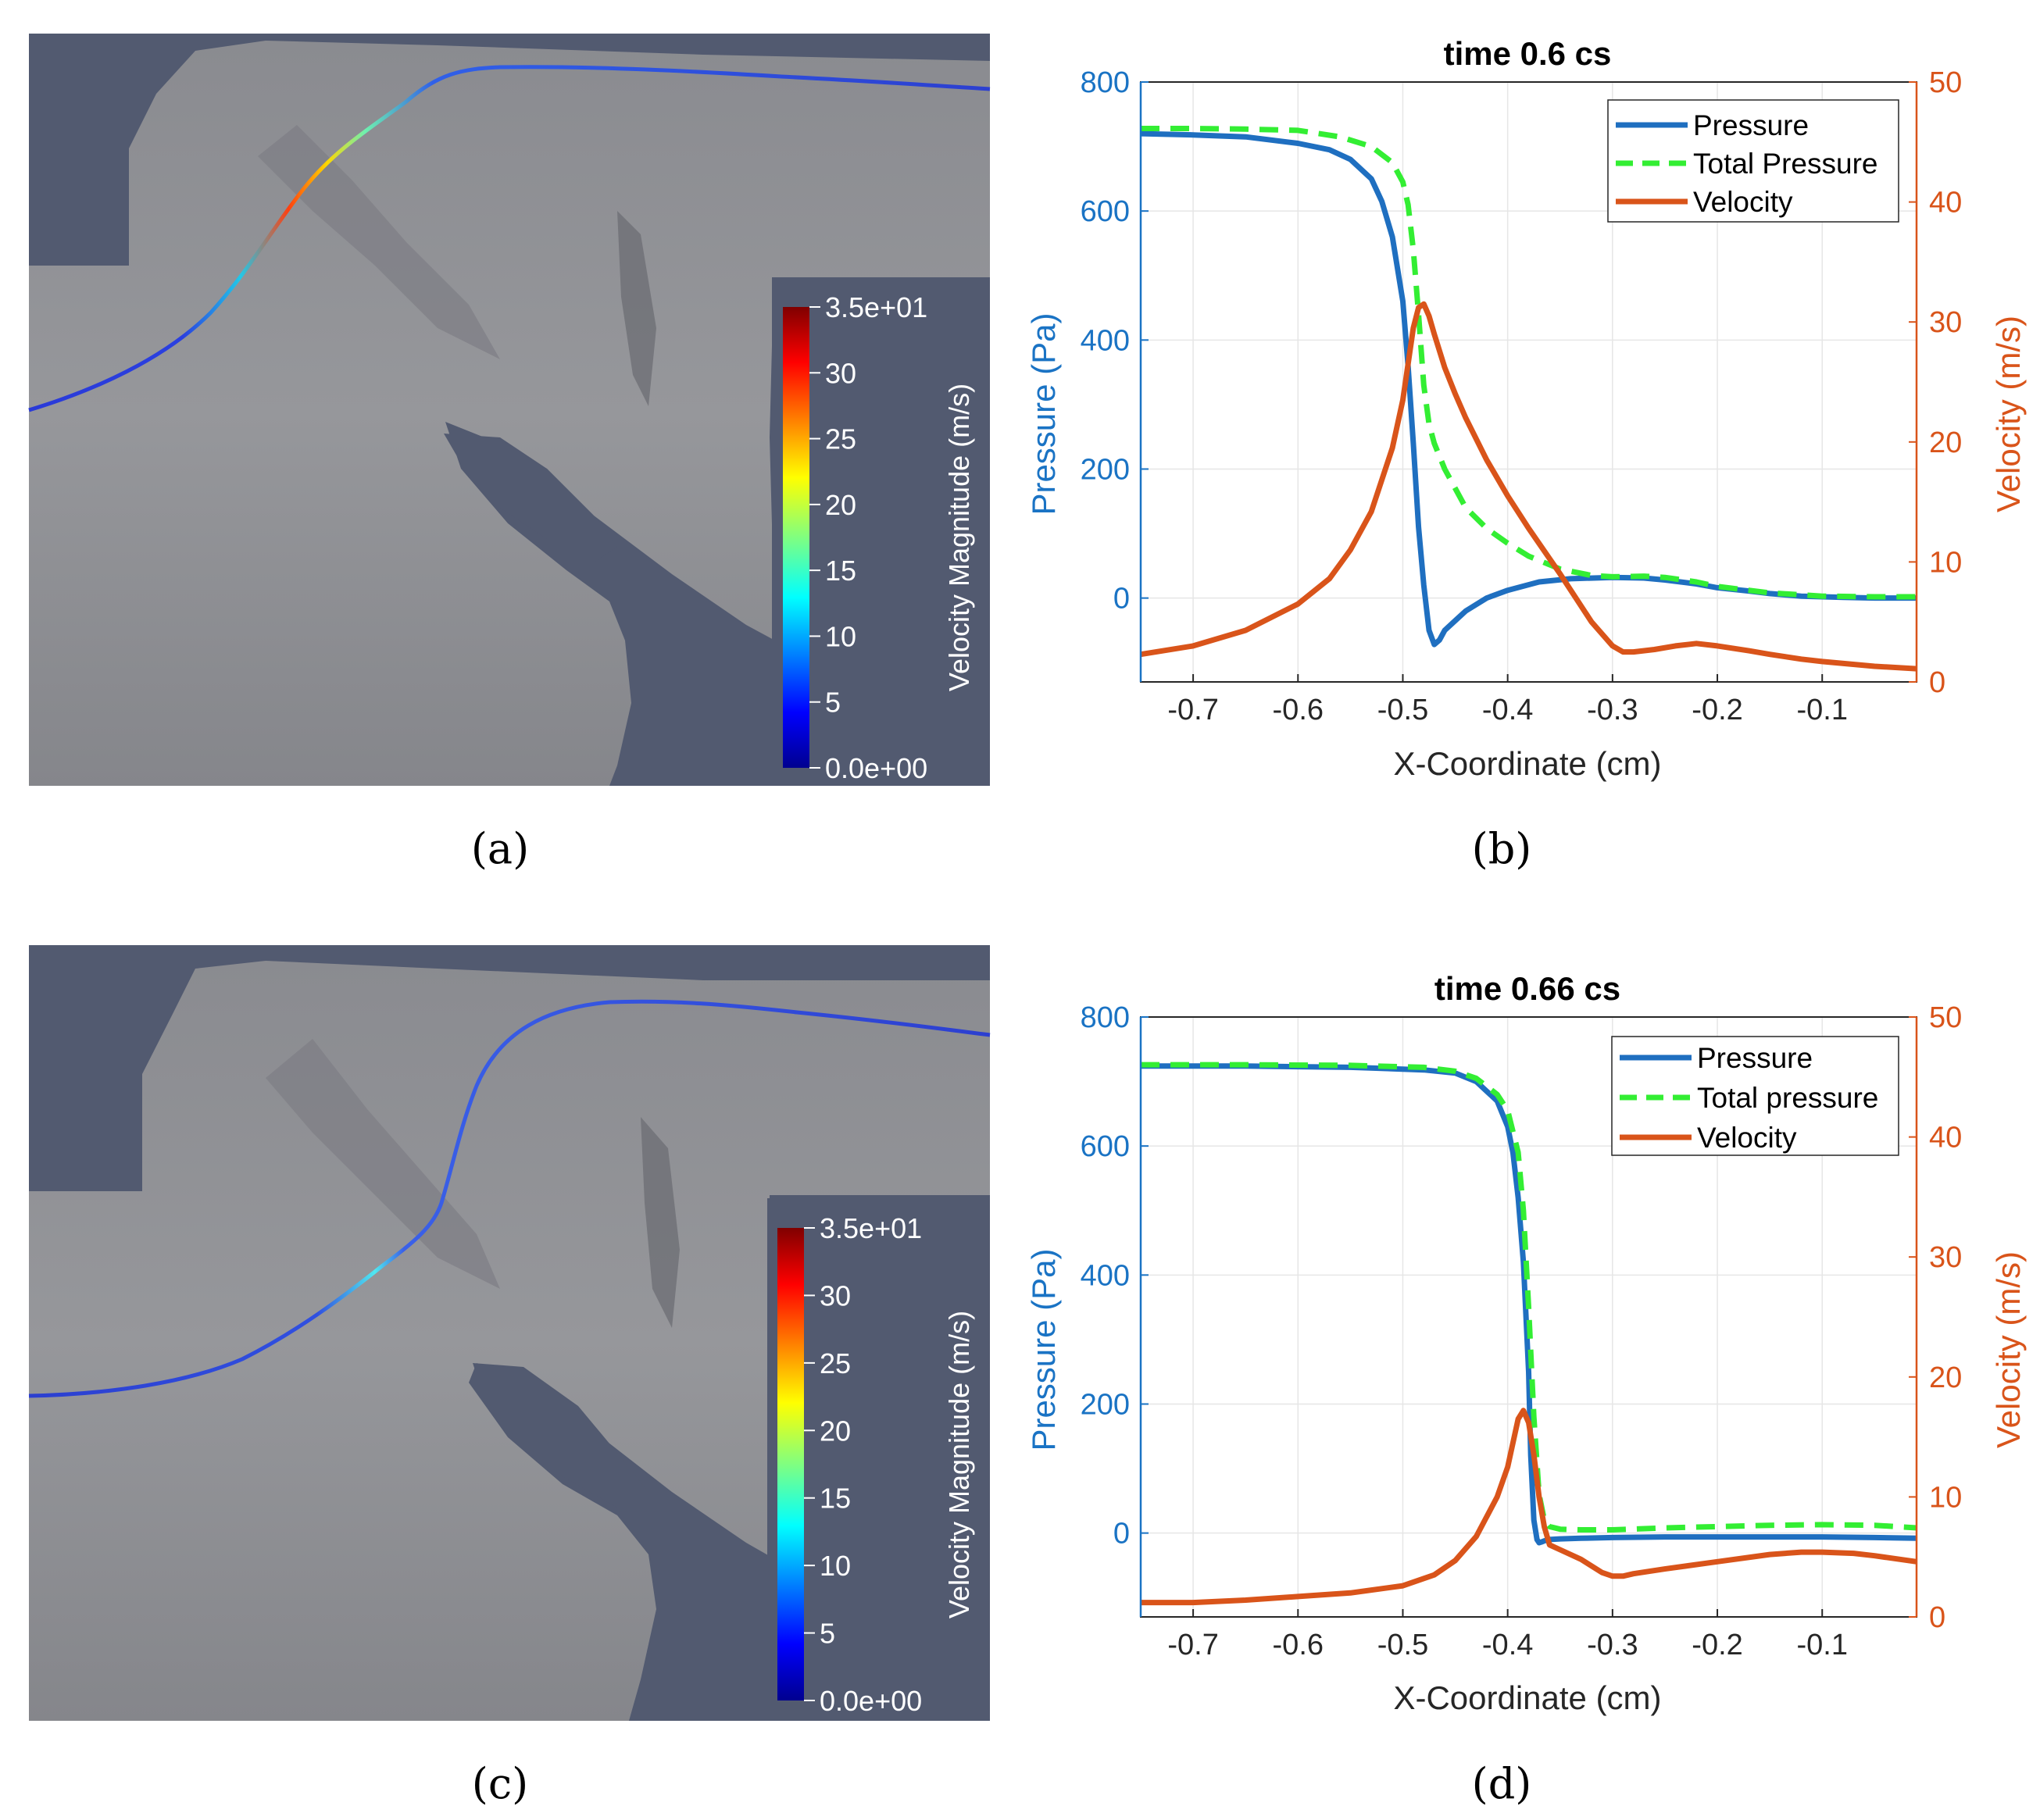 Image resolution: width=2040 pixels, height=1820 pixels. I want to click on chart-legend: Pressure Total pressure Velocity, so click(1755, 1096).